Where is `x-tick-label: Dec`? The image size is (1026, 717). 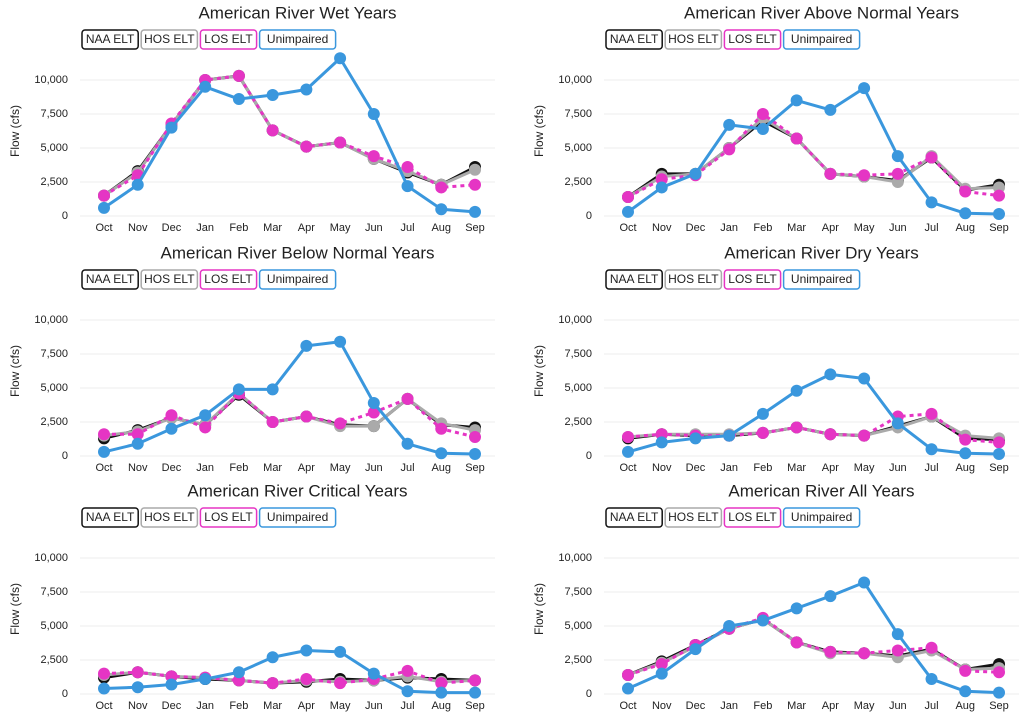 x-tick-label: Dec is located at coordinates (696, 468).